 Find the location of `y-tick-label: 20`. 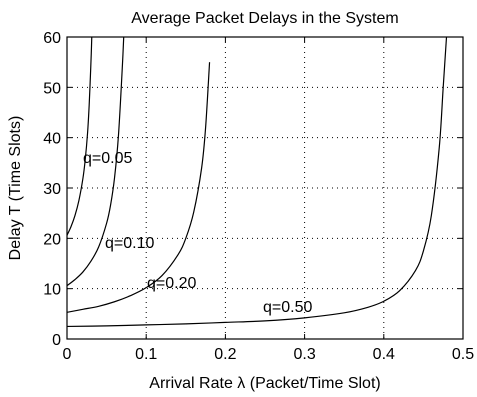

y-tick-label: 20 is located at coordinates (52, 239).